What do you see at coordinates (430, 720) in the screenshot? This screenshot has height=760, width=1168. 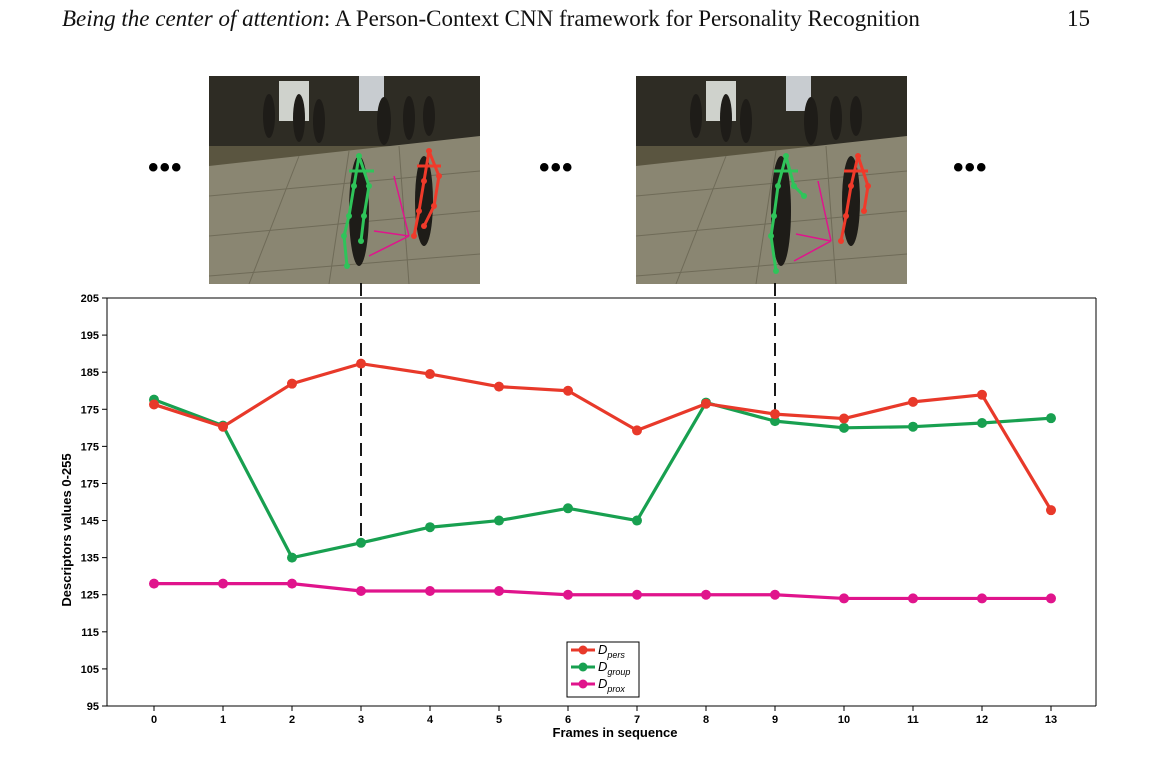 I see `x-tick-label: 4` at bounding box center [430, 720].